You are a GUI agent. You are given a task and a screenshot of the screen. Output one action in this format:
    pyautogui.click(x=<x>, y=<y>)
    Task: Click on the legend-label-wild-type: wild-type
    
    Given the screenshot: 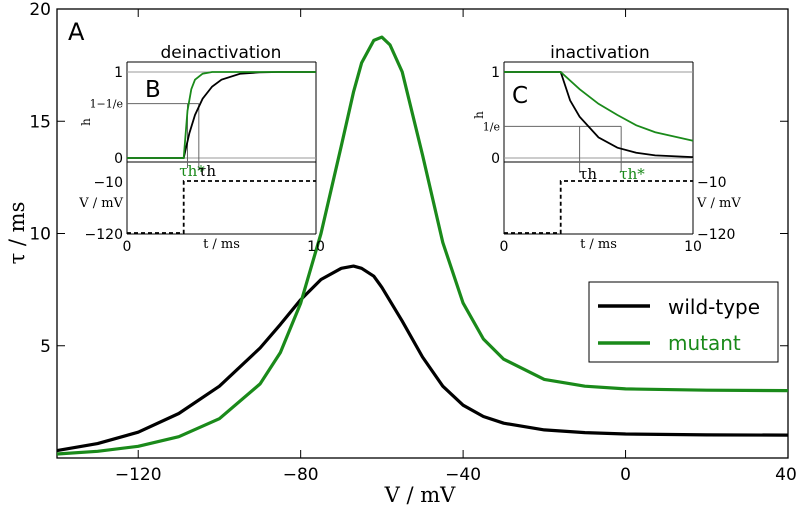 What is the action you would take?
    pyautogui.click(x=714, y=307)
    